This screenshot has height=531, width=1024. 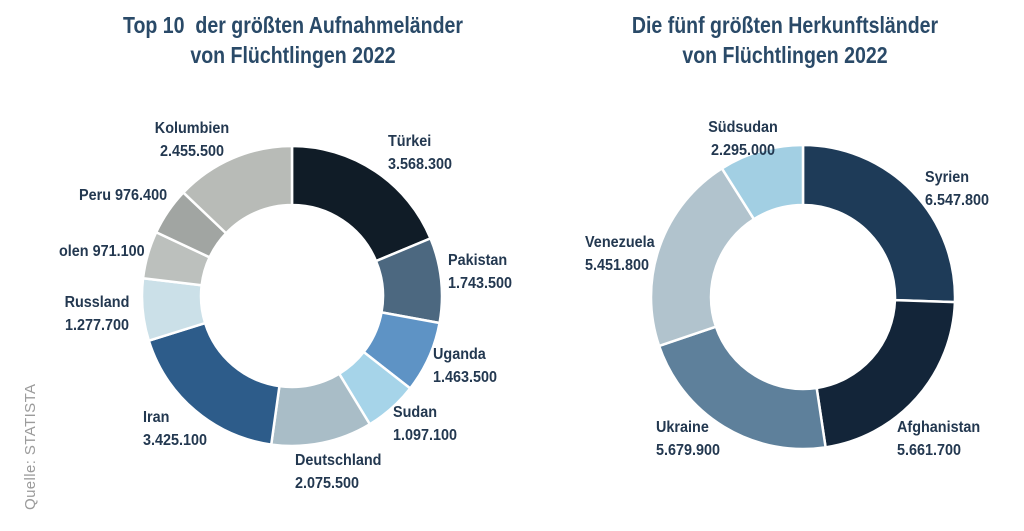 What do you see at coordinates (118, 251) in the screenshot?
I see `country-value: 971.100` at bounding box center [118, 251].